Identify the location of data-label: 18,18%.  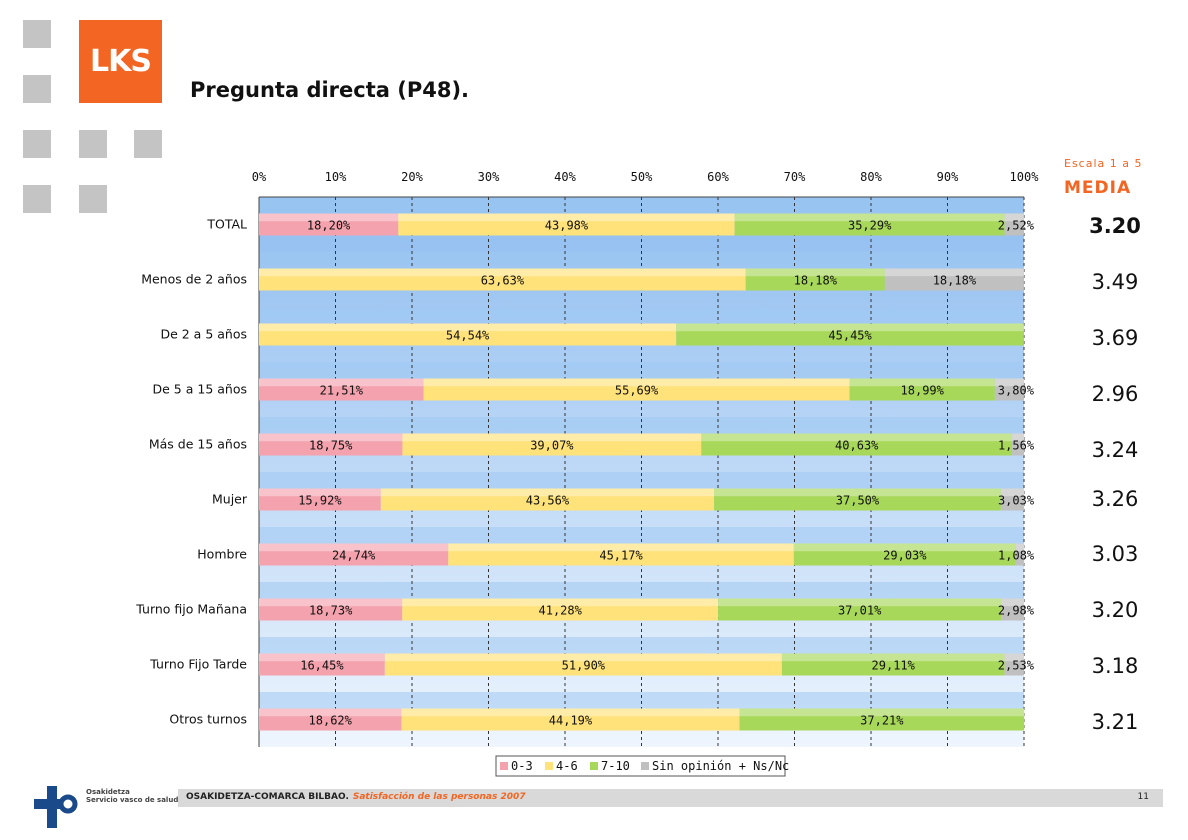
(816, 281).